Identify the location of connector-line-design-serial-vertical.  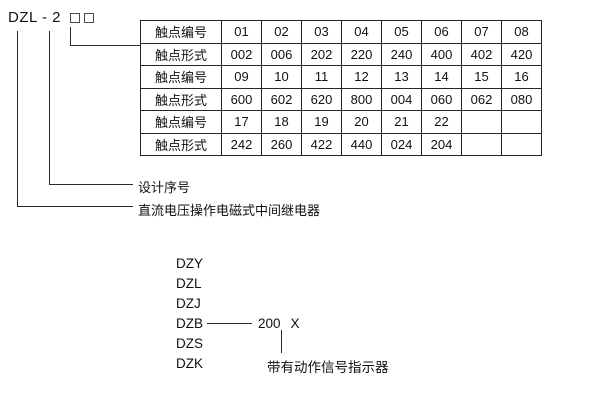
(49, 107).